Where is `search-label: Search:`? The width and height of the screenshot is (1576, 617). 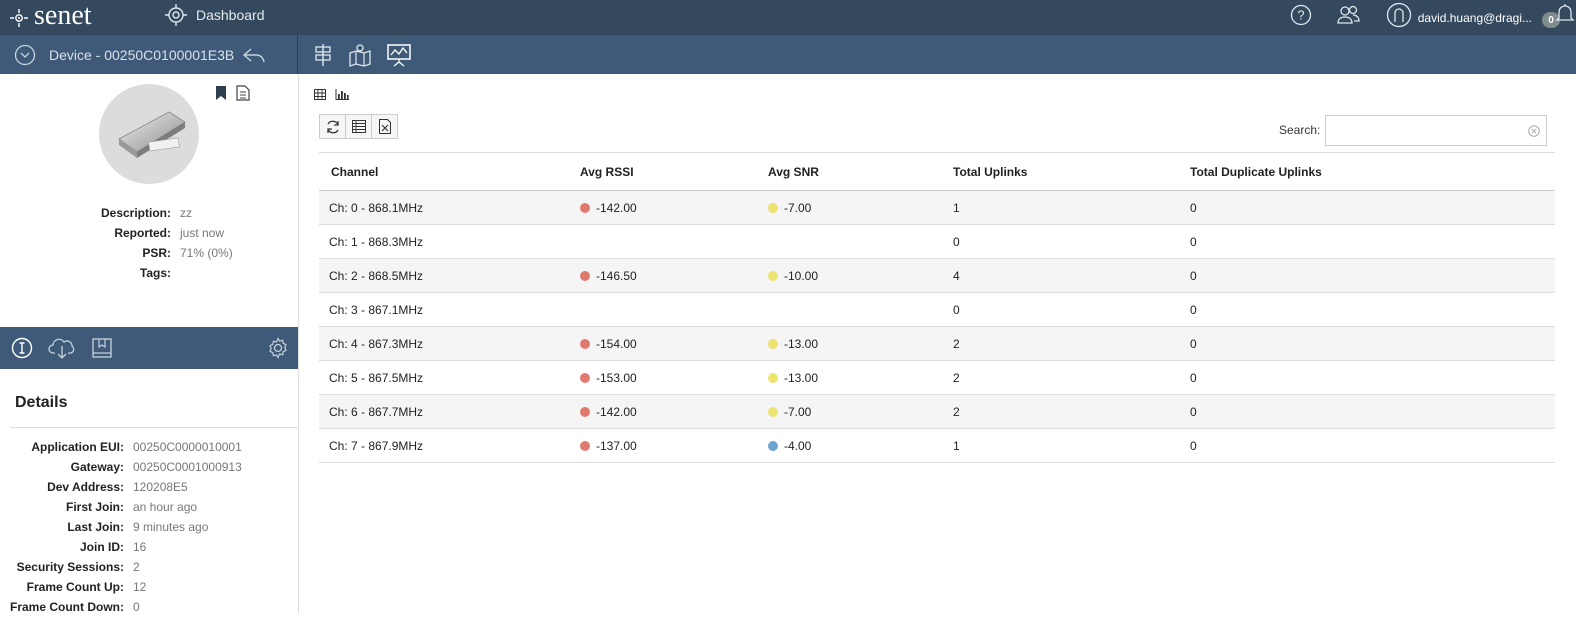
search-label: Search: is located at coordinates (1300, 130).